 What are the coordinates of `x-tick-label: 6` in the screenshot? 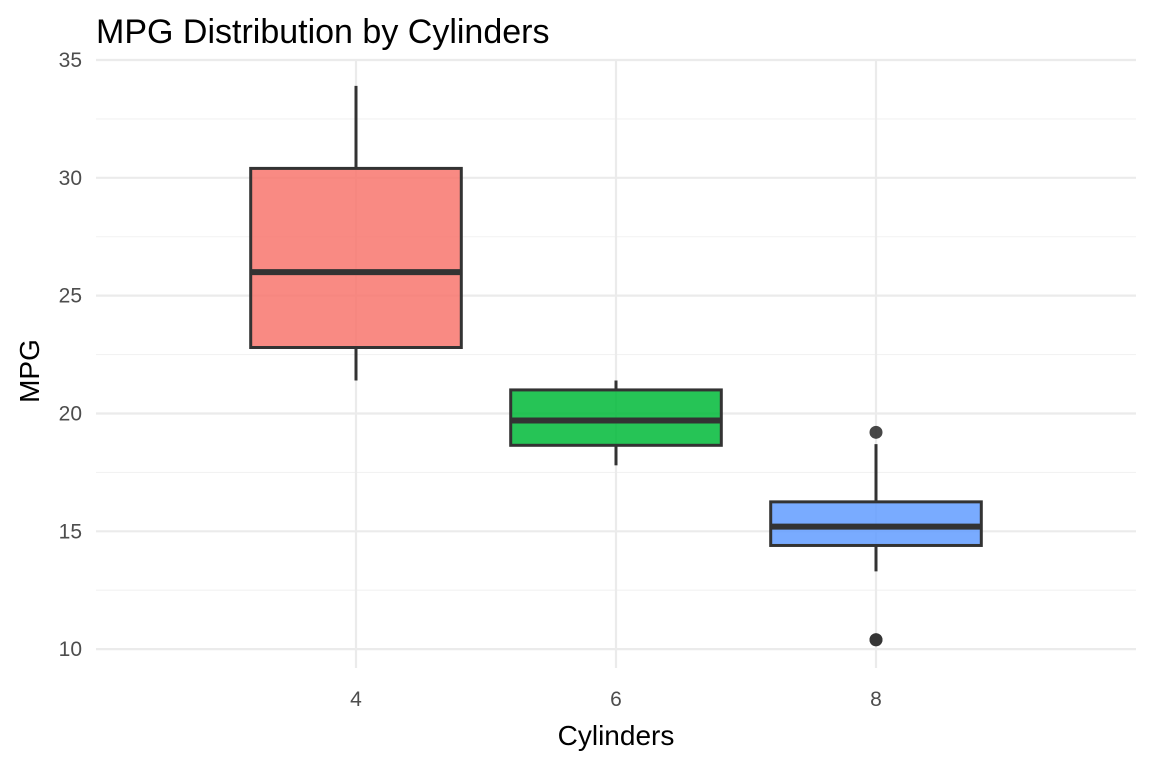 It's located at (616, 699).